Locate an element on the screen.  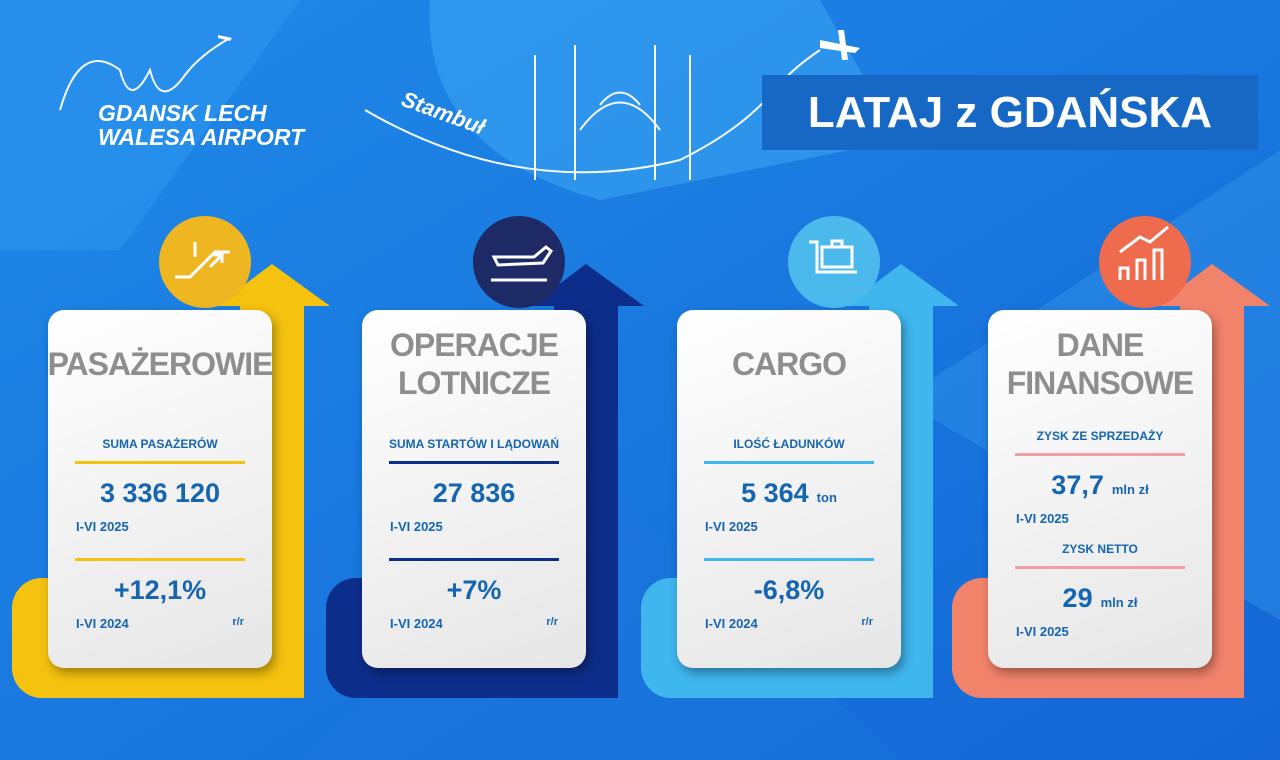
metric-value-row: 3 336 120 is located at coordinates (160, 493).